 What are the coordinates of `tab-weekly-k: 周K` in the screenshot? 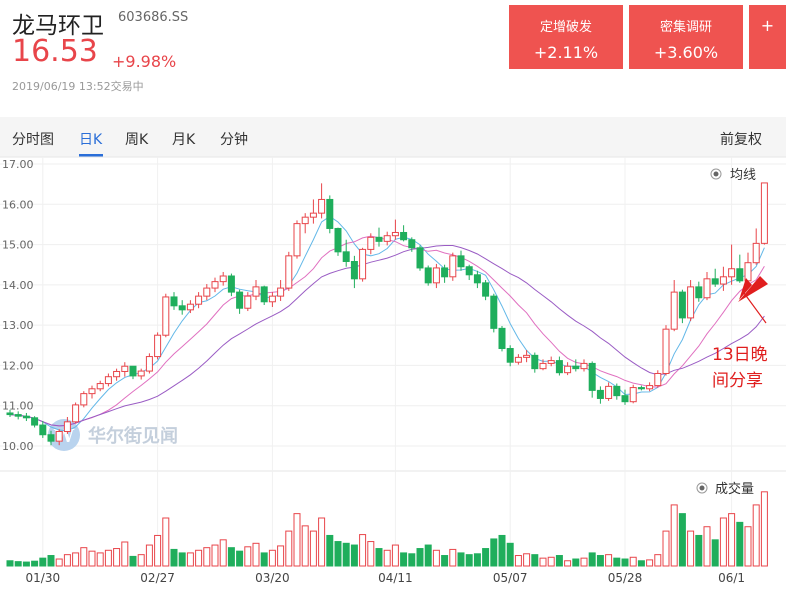 It's located at (137, 140).